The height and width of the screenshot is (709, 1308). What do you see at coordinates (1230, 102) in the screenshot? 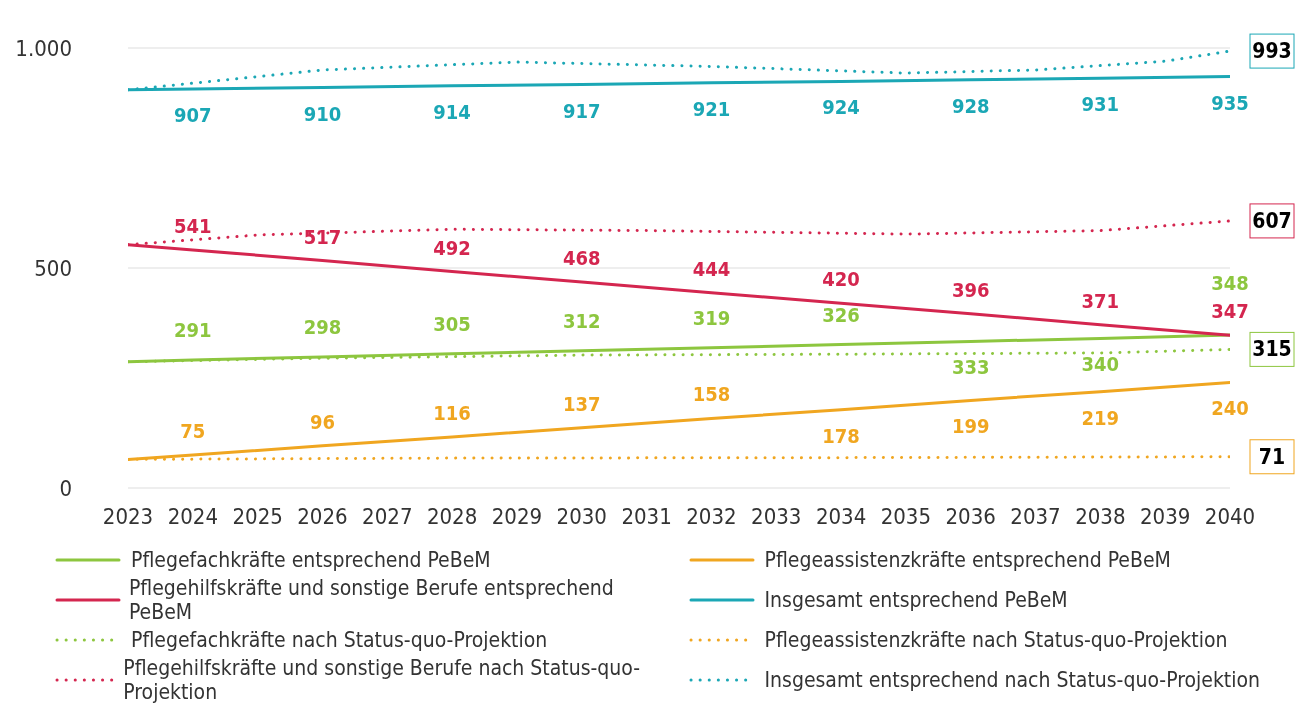
I see `data-label: 935` at bounding box center [1230, 102].